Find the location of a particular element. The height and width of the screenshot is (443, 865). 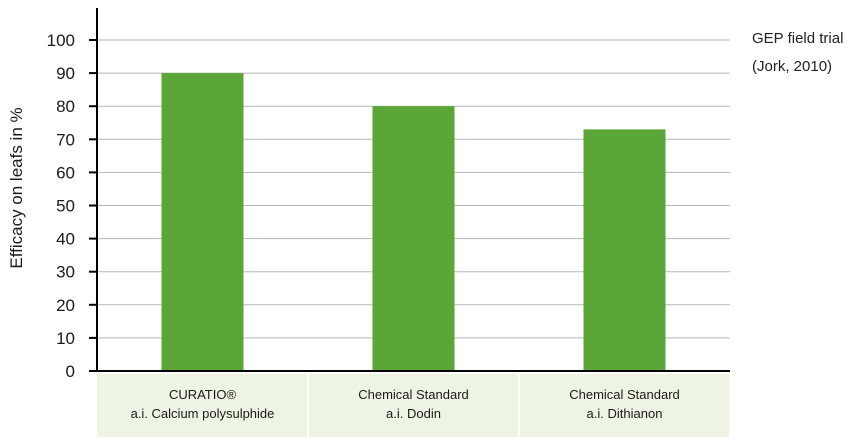

y-tick-label: 10 is located at coordinates (65, 338).